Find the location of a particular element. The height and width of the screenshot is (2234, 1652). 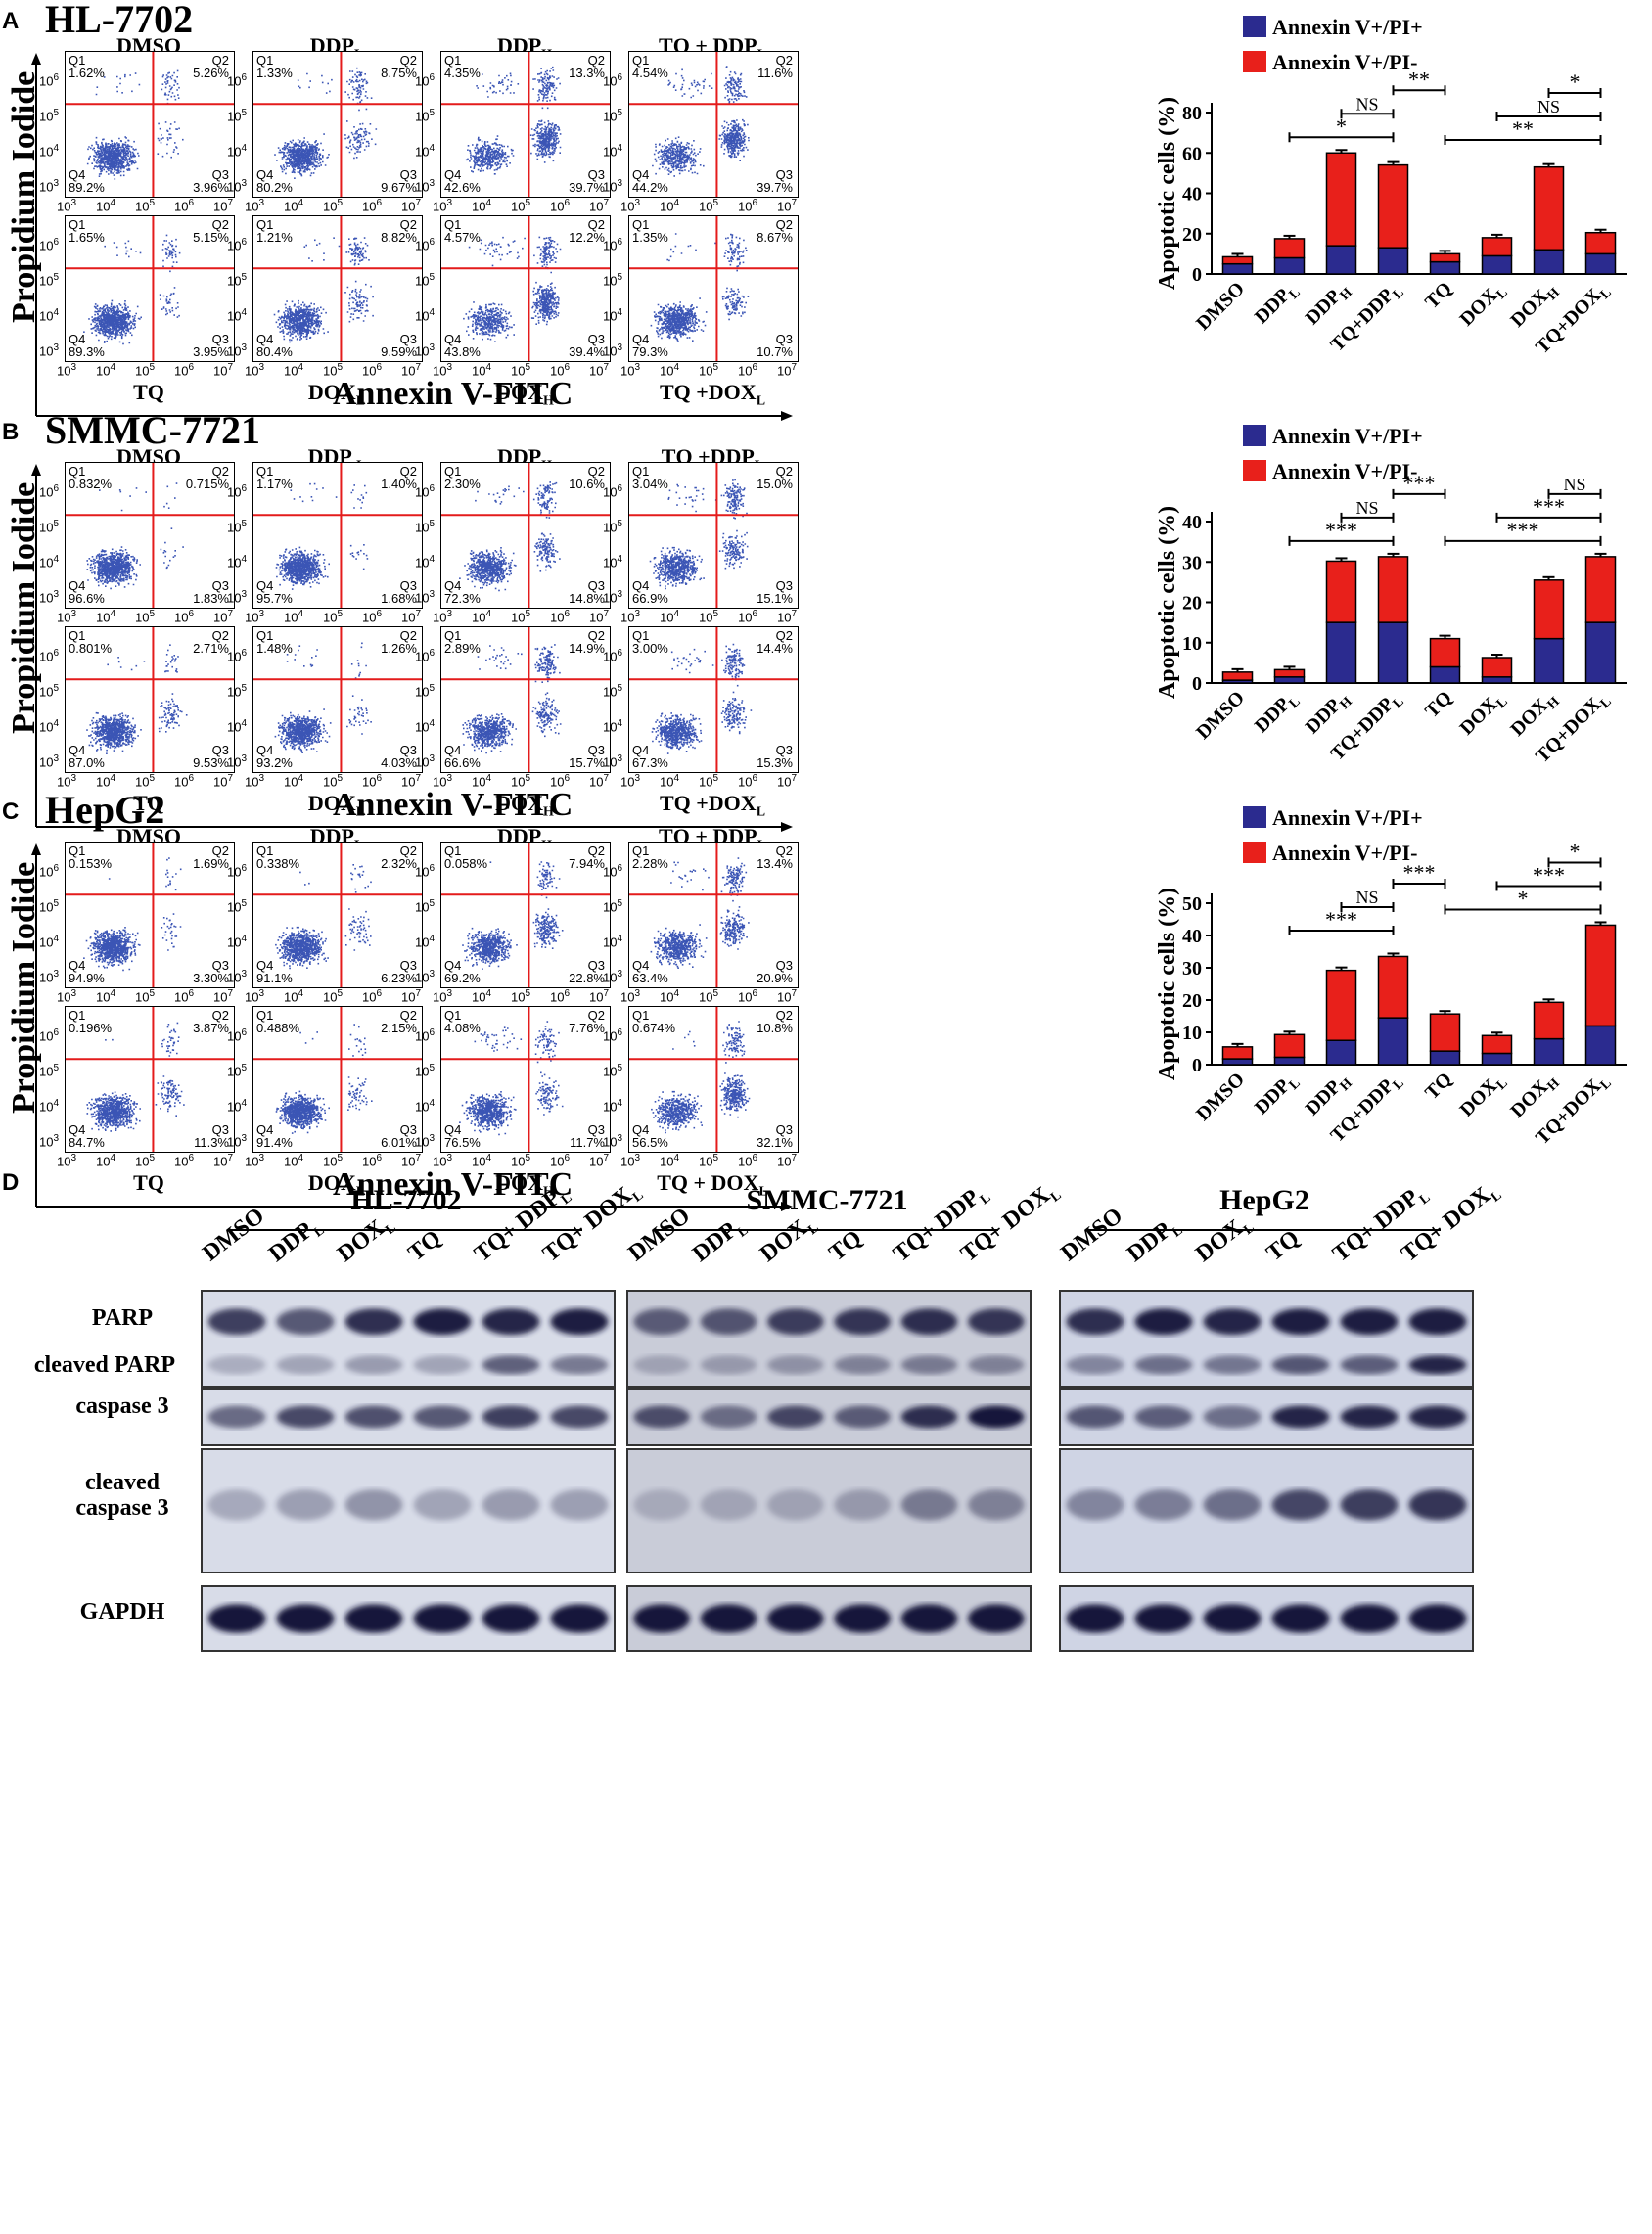

y-tick-label: 30 is located at coordinates (1192, 969).